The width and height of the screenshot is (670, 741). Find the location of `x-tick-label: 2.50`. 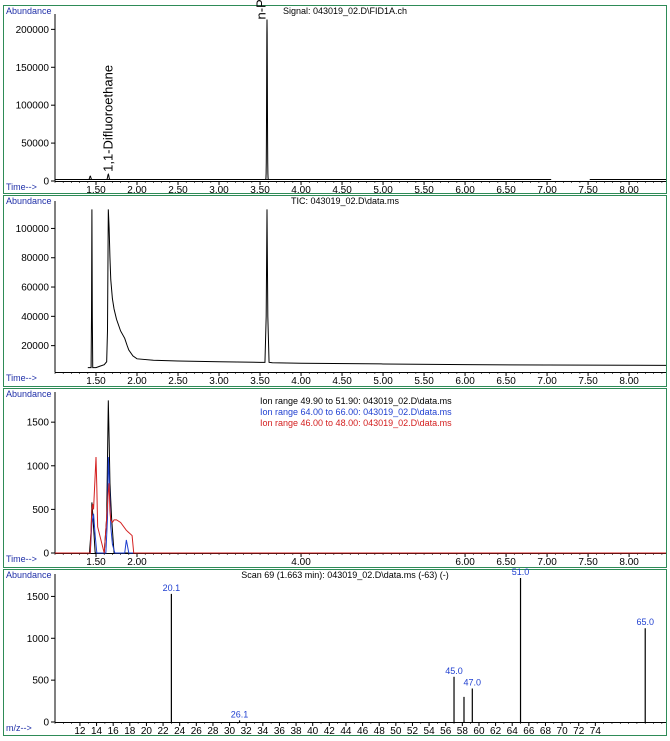

x-tick-label: 2.50 is located at coordinates (178, 381).